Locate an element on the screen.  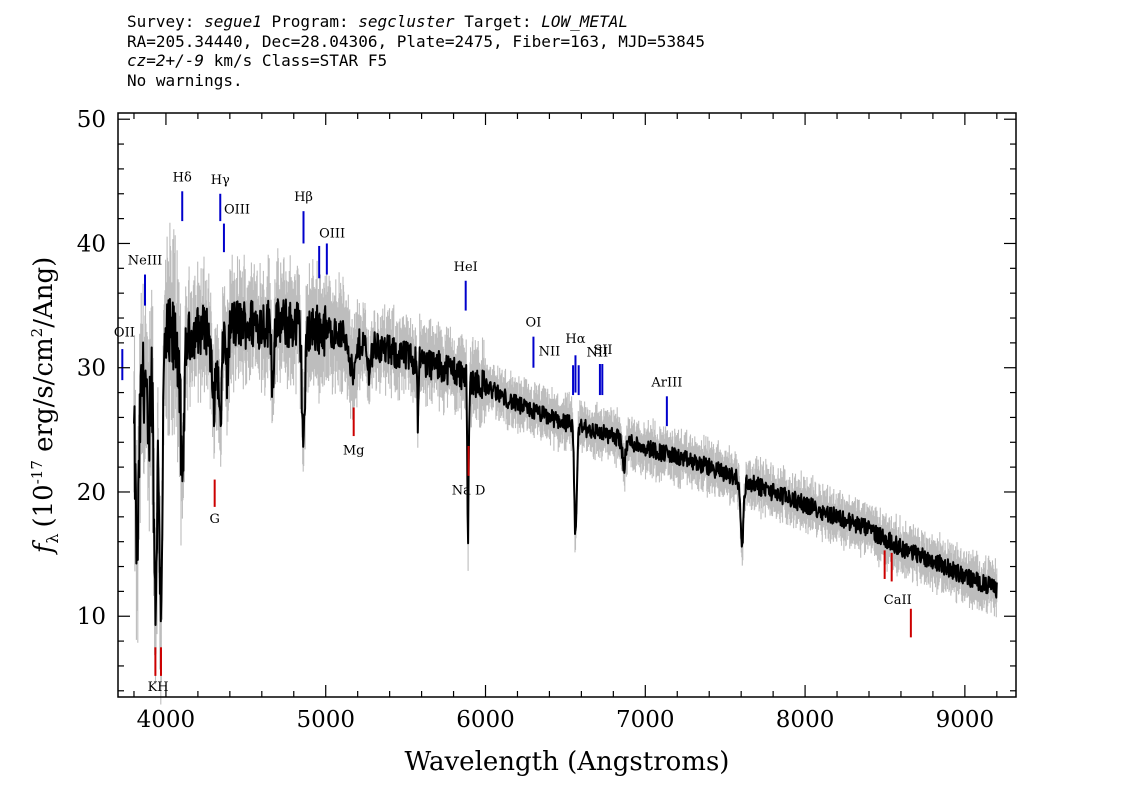
x-tick-label: 4000 is located at coordinates (166, 720).